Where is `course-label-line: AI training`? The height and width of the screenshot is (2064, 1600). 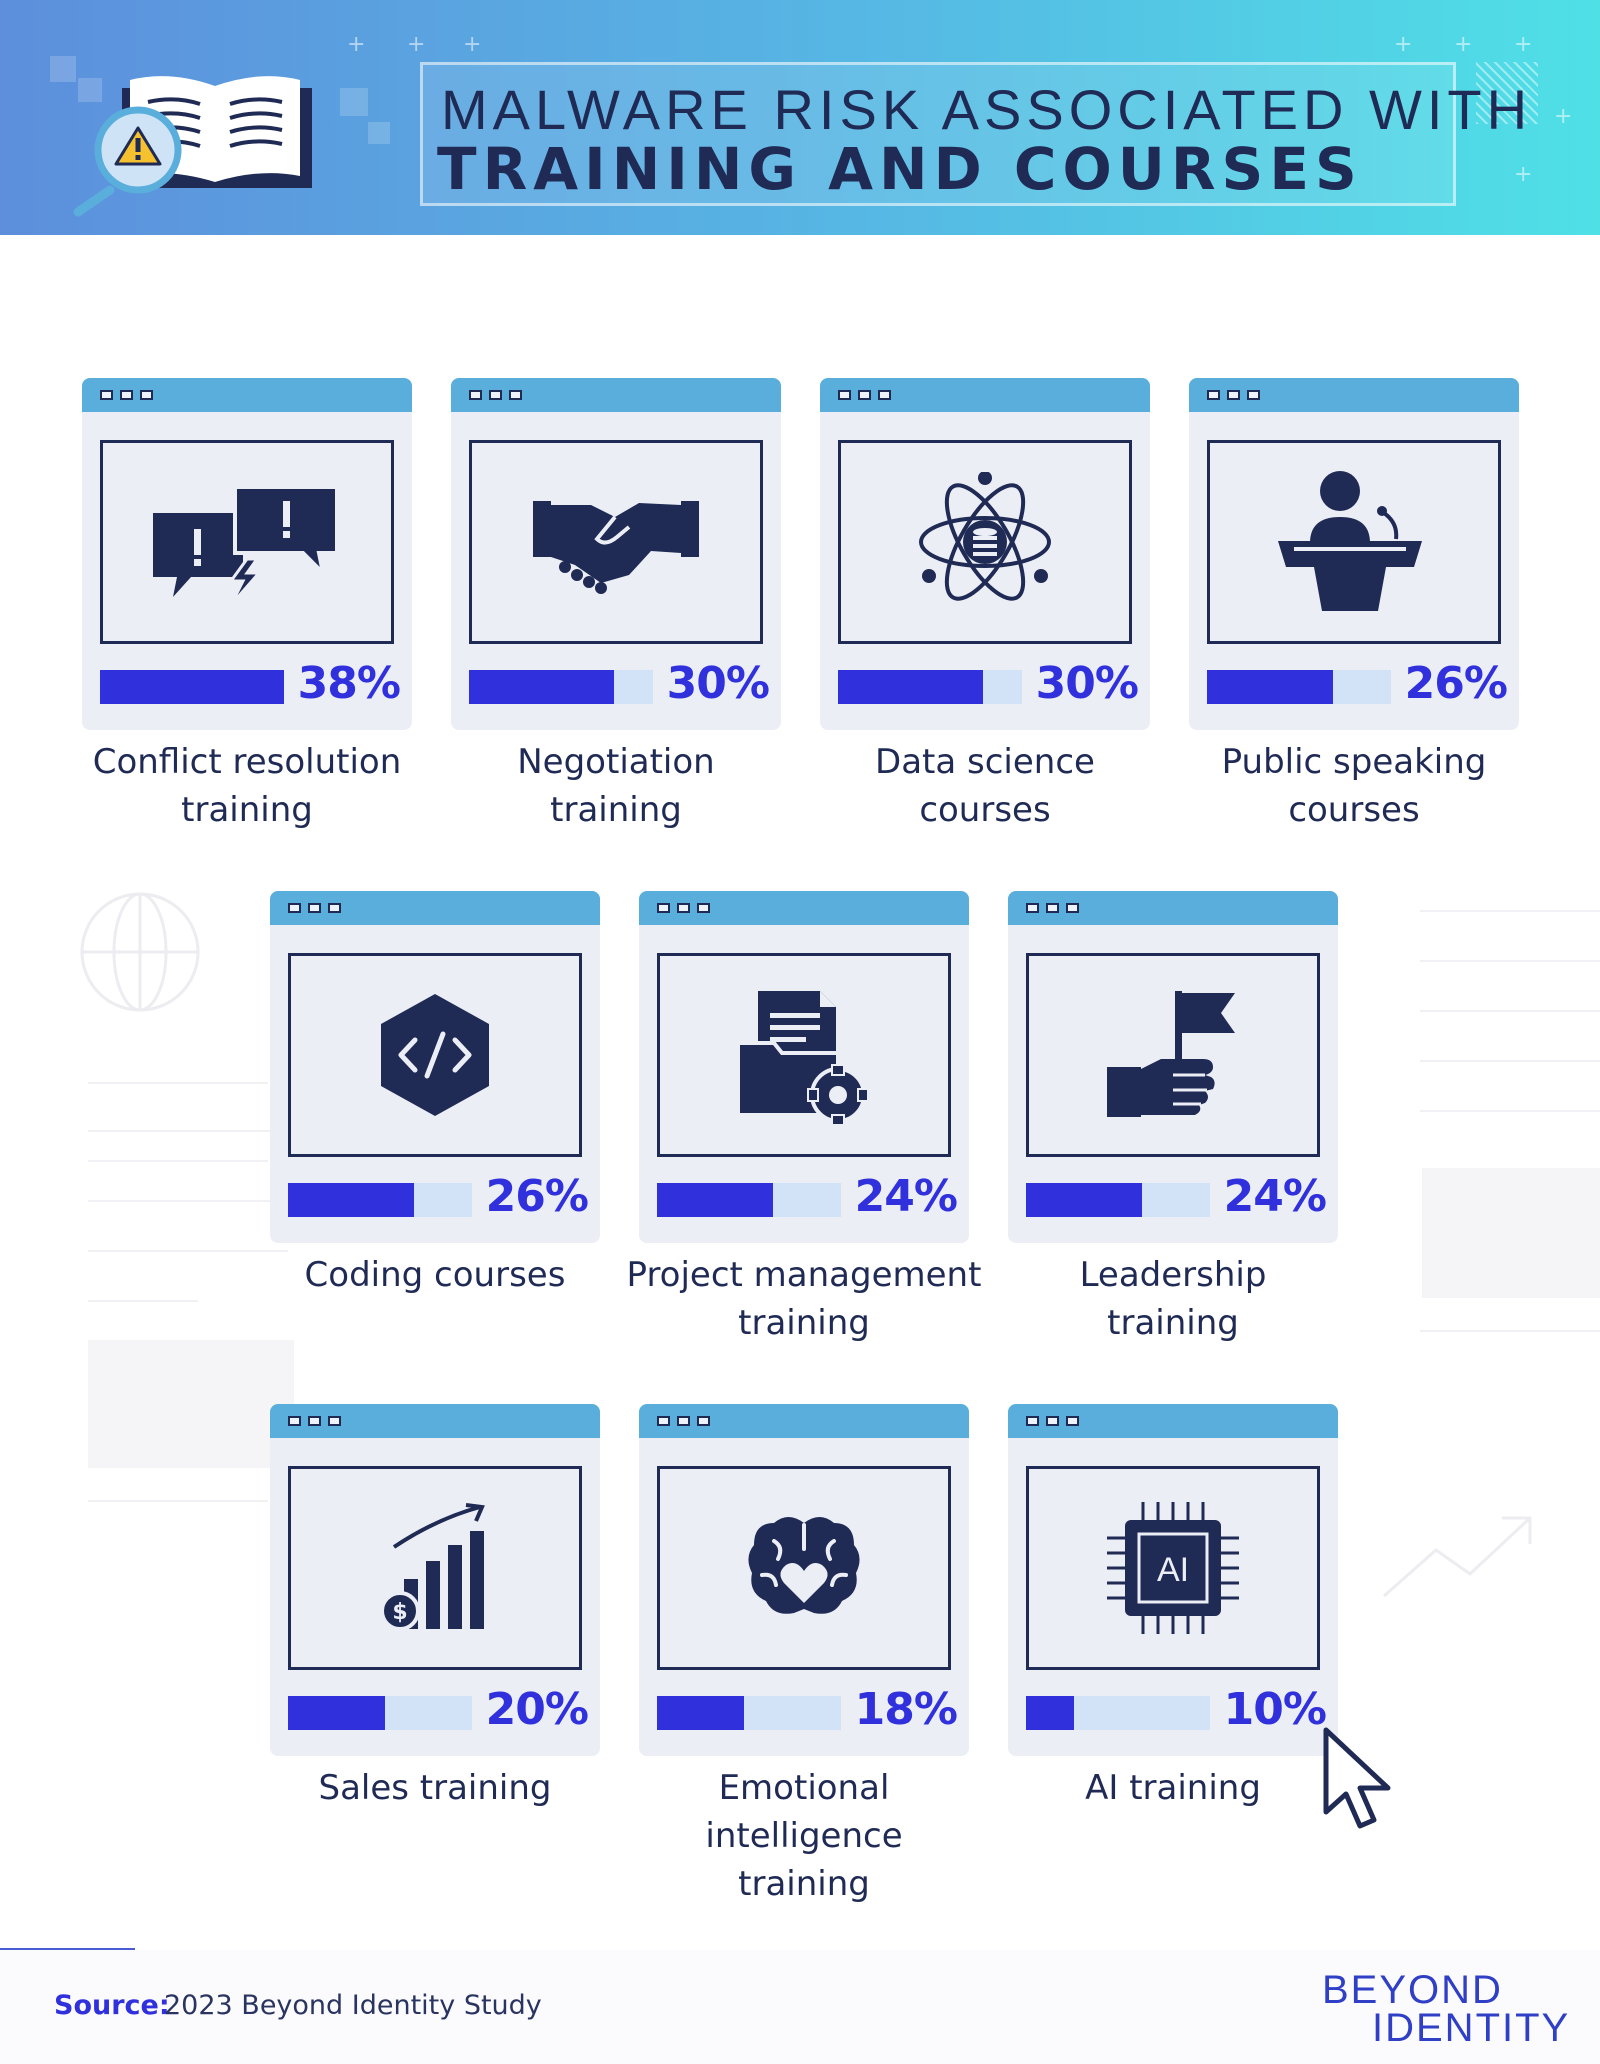
course-label-line: AI training is located at coordinates (1173, 1788).